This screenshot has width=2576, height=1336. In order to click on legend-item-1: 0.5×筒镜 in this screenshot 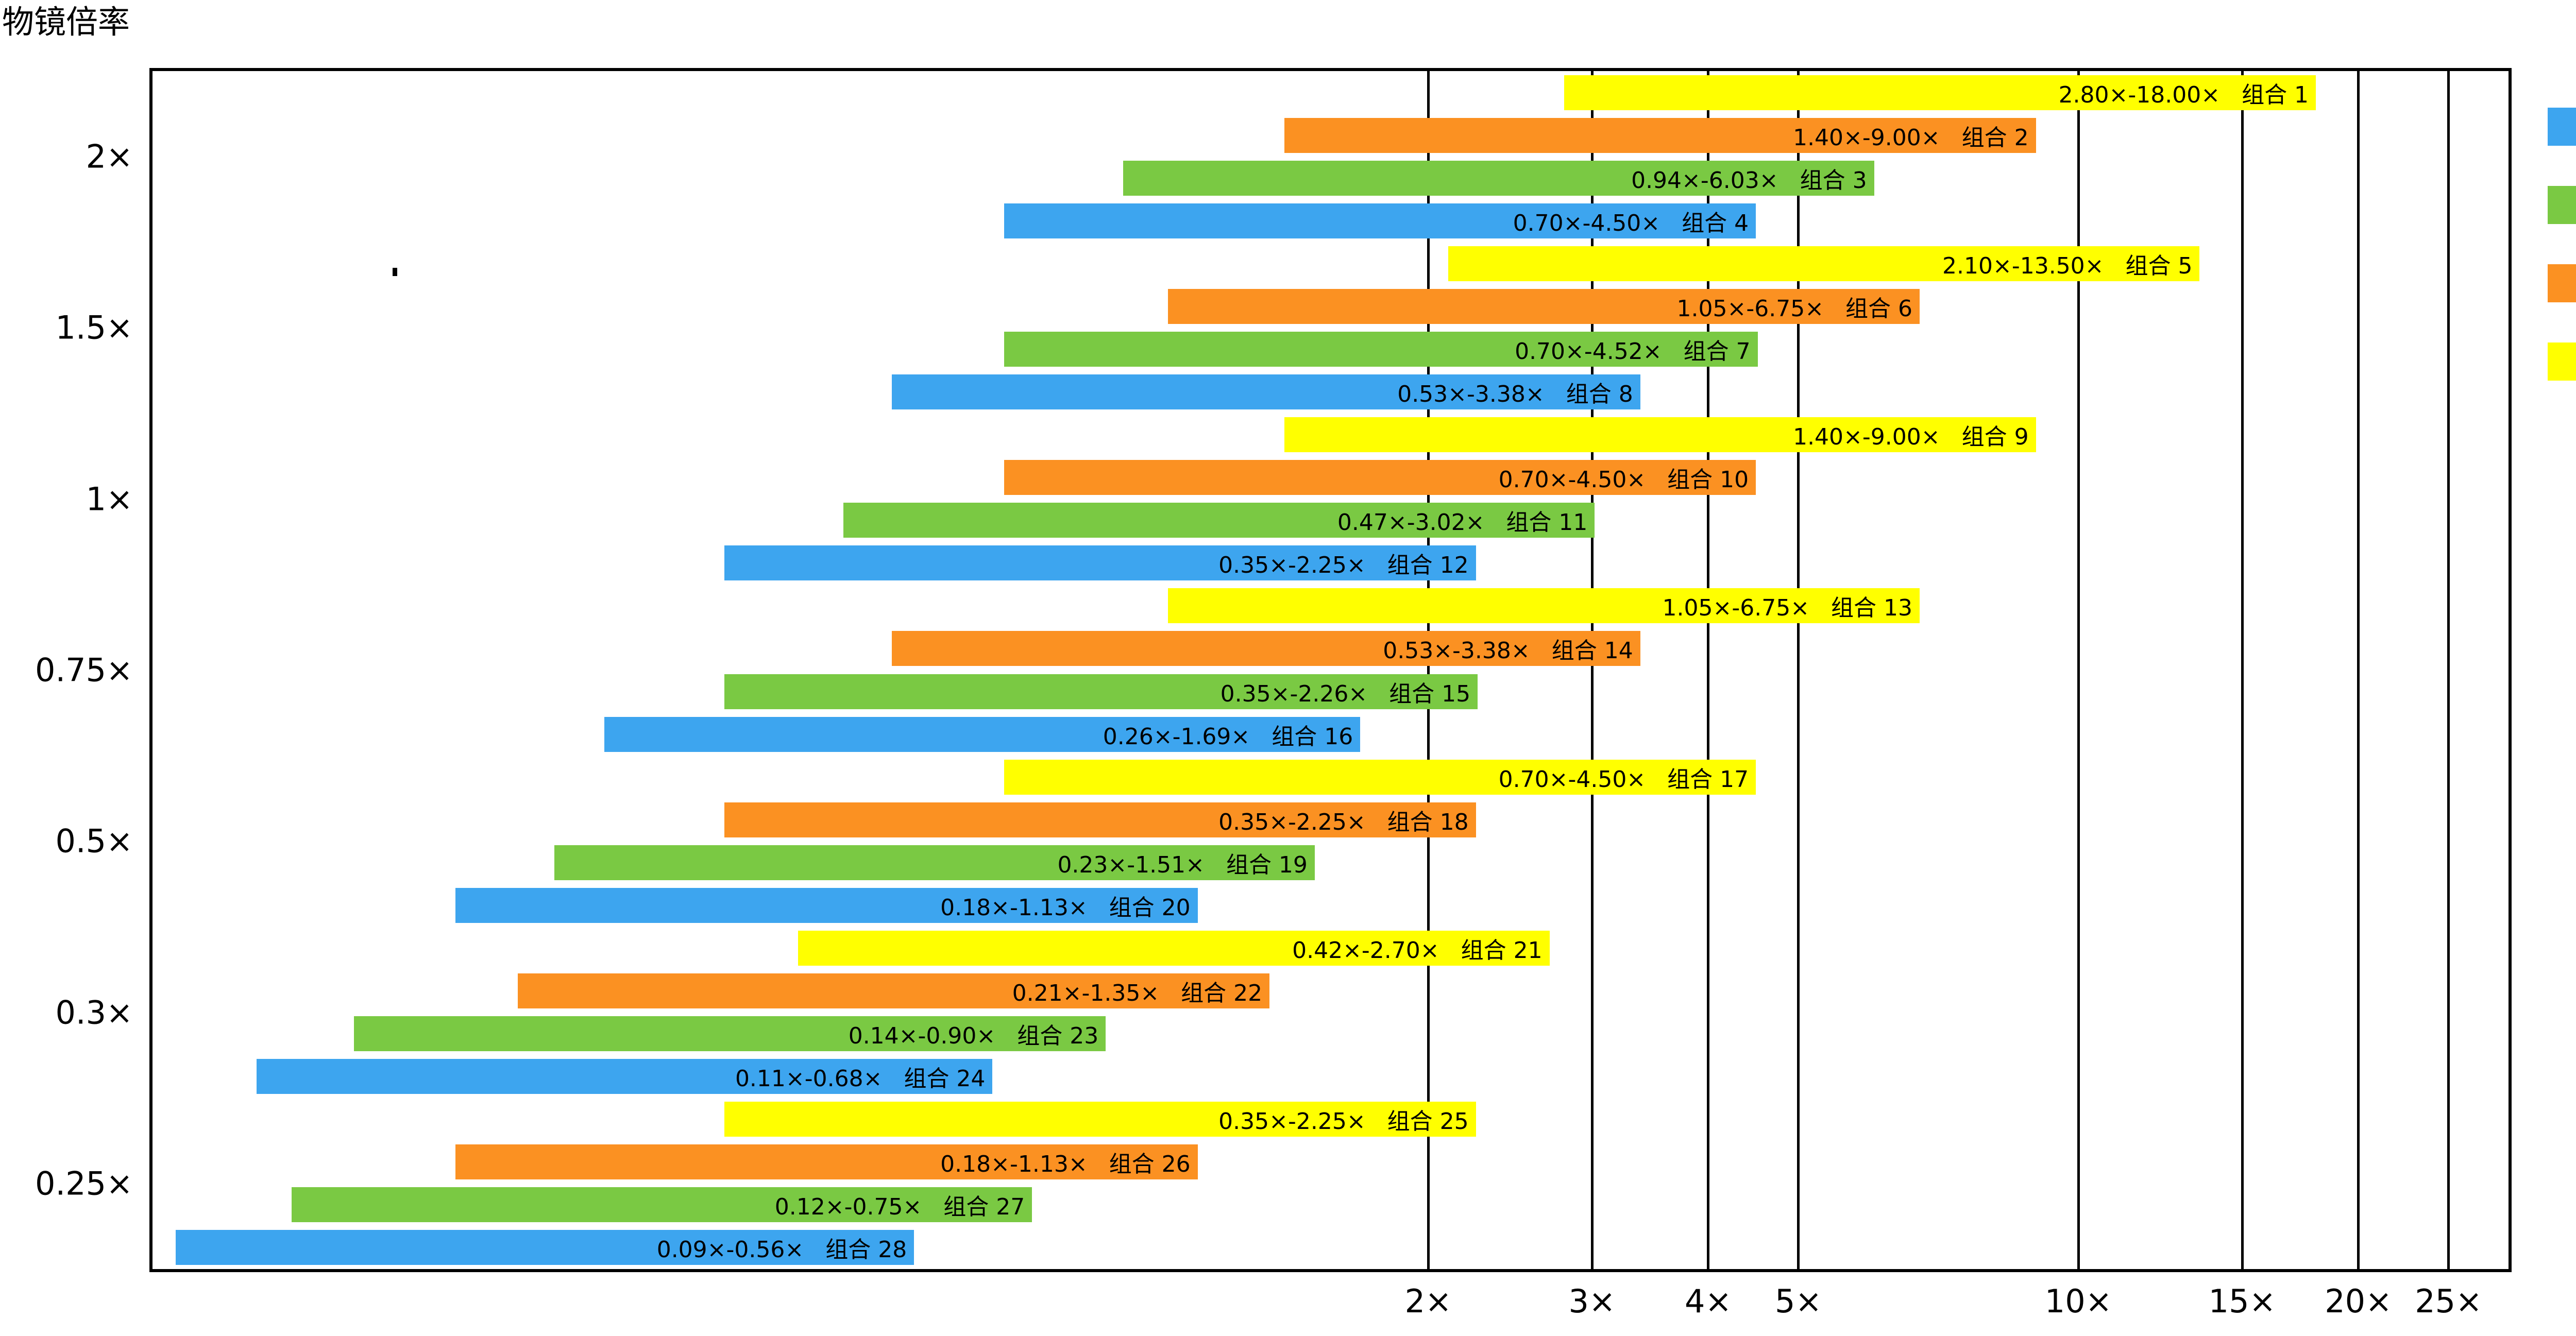, I will do `click(2562, 127)`.